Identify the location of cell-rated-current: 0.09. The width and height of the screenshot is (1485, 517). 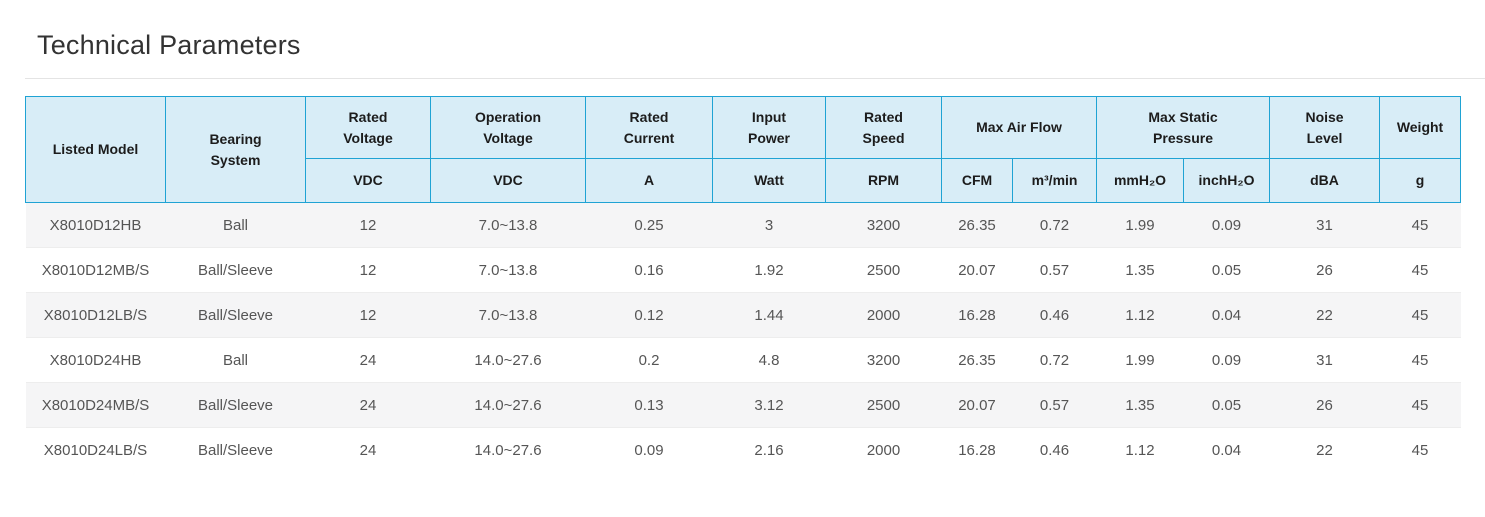
(649, 450).